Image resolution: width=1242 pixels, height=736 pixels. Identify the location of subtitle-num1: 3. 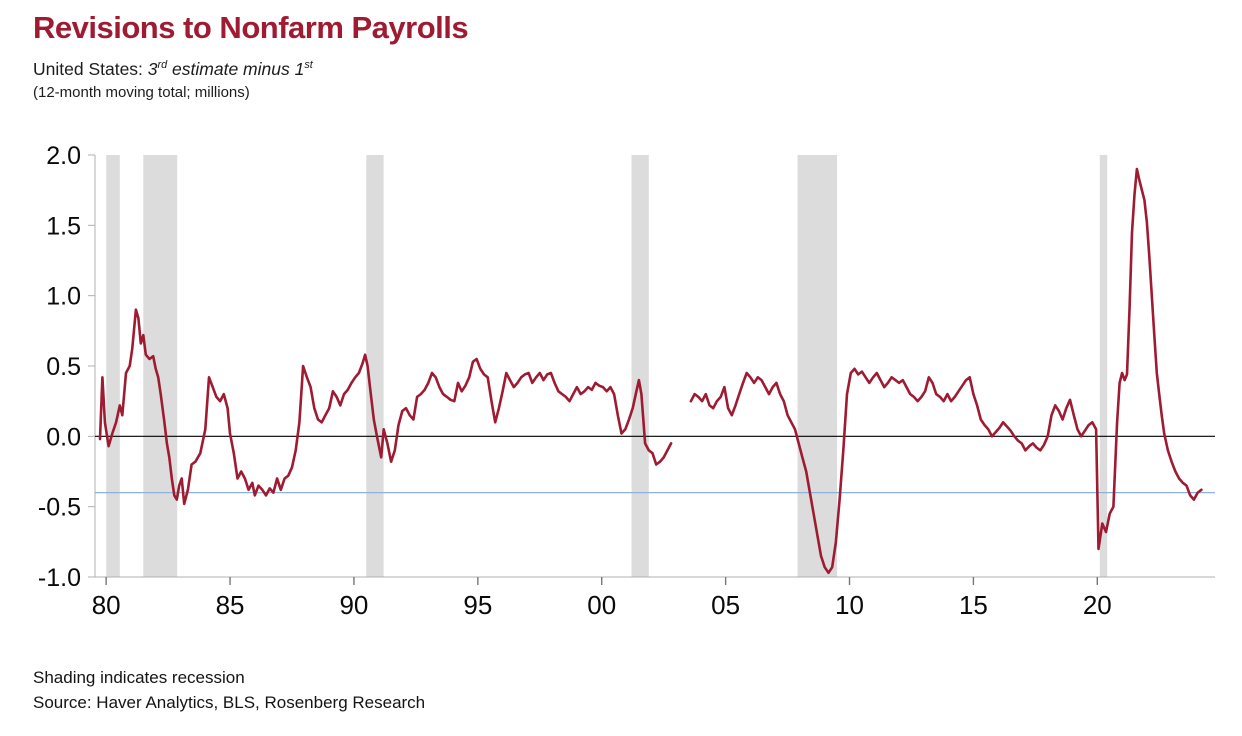
(152, 69).